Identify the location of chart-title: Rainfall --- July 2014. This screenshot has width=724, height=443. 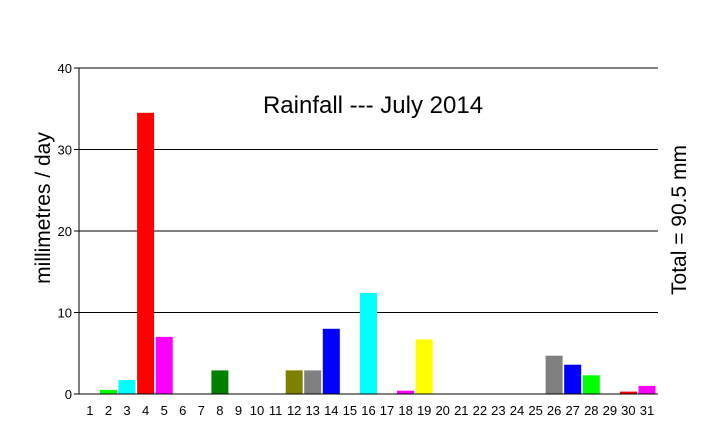
(373, 105).